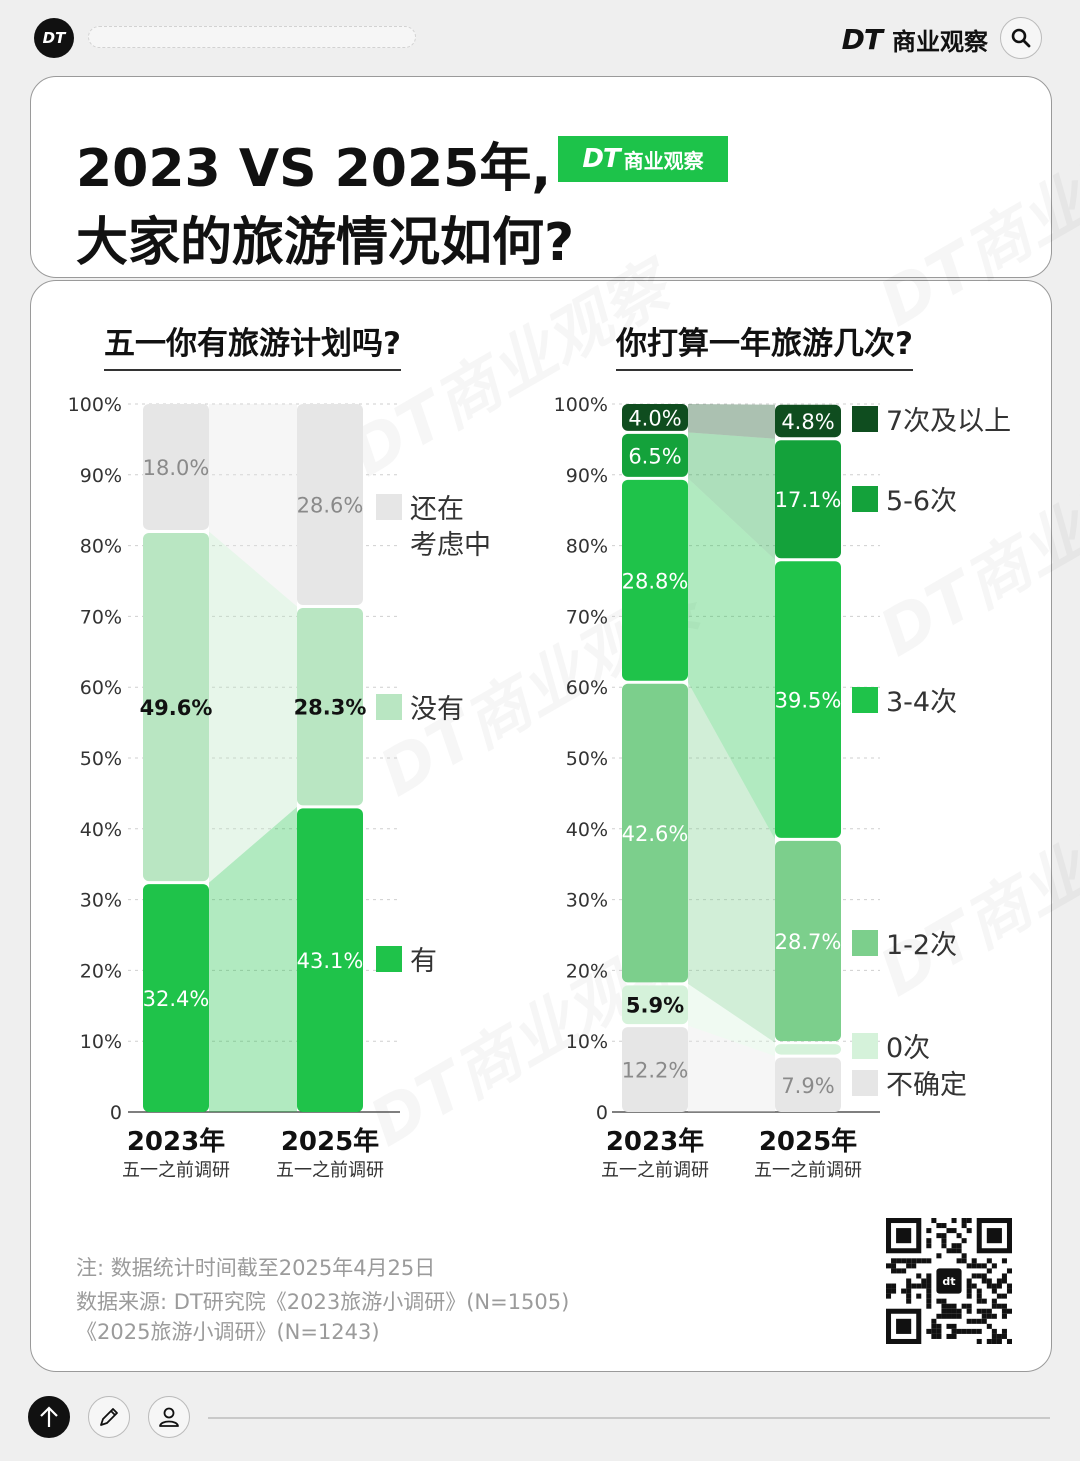  What do you see at coordinates (921, 702) in the screenshot?
I see `legend-label: 3-4次` at bounding box center [921, 702].